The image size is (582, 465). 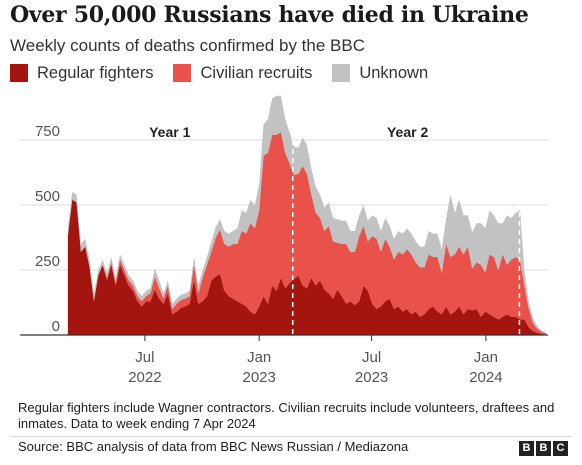 What do you see at coordinates (407, 132) in the screenshot?
I see `period-label-2: Year 2` at bounding box center [407, 132].